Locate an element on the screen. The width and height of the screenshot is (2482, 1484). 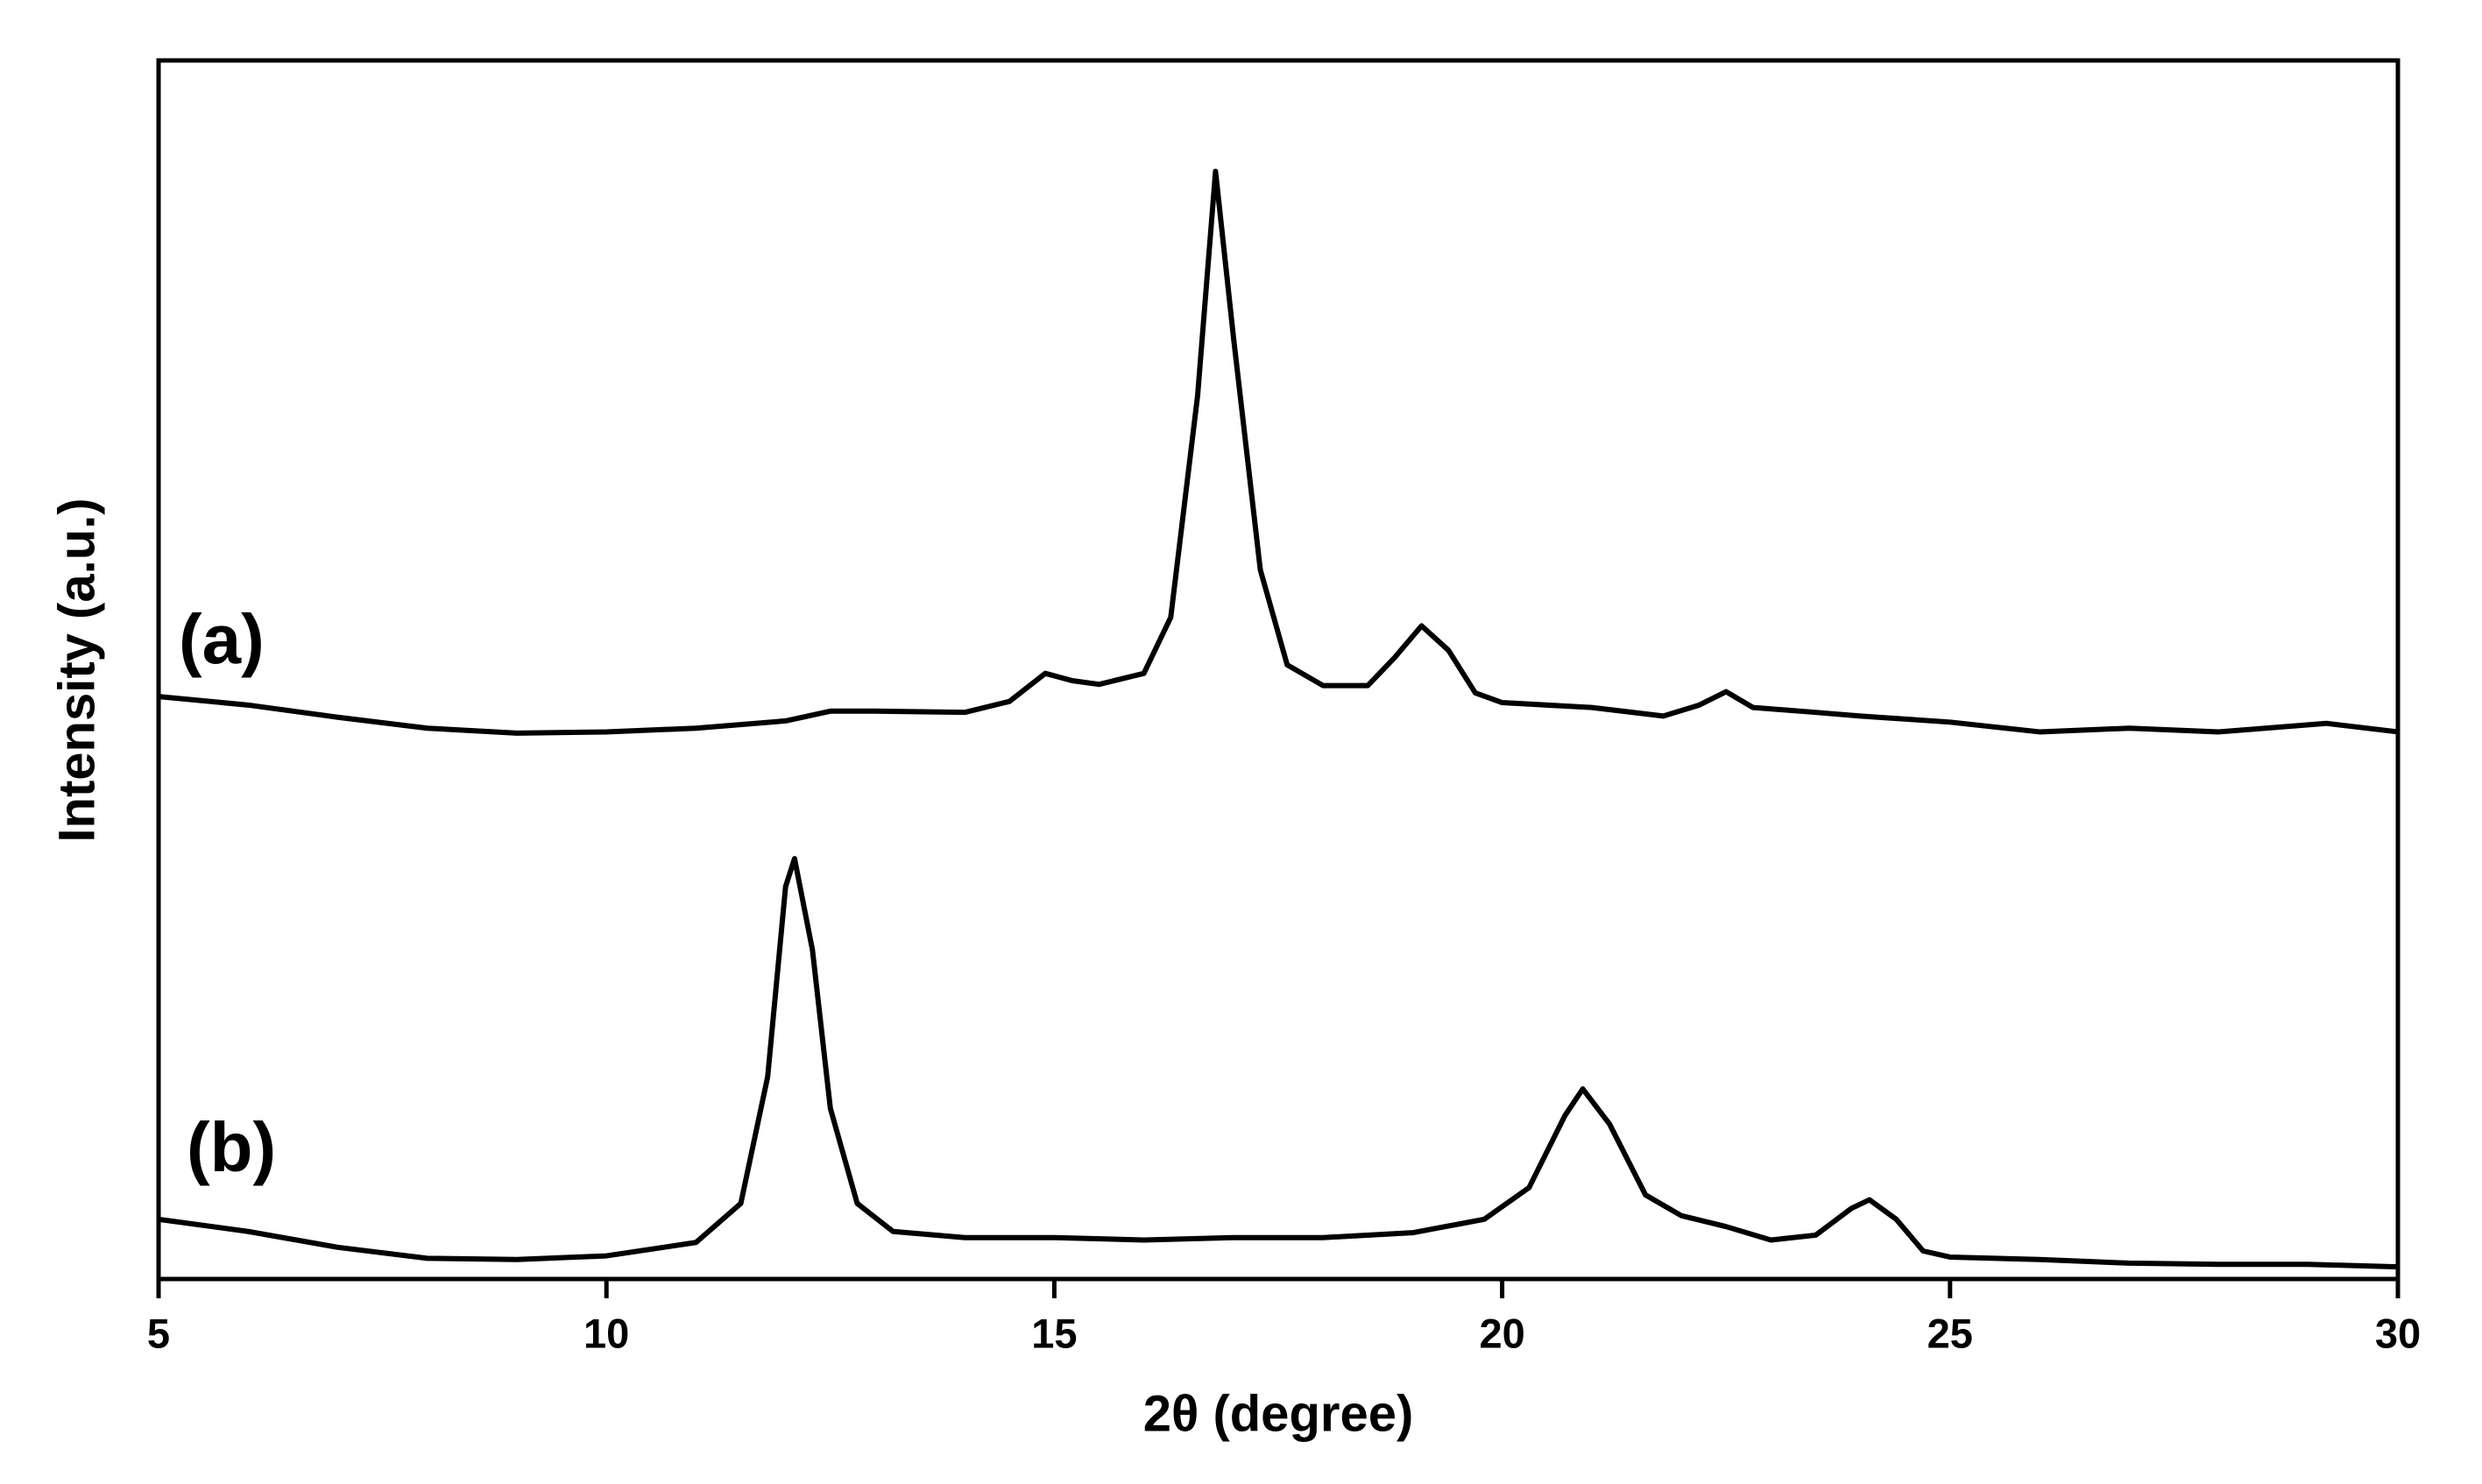
x-tick-label: 20 is located at coordinates (1501, 1333).